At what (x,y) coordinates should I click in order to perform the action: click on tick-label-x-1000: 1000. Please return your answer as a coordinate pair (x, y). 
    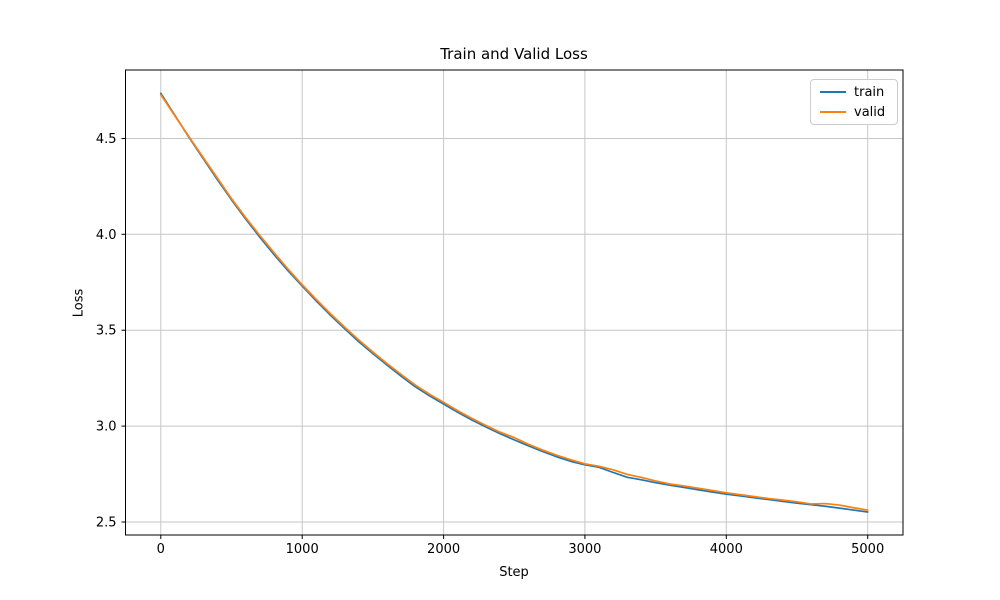
    Looking at the image, I should click on (302, 549).